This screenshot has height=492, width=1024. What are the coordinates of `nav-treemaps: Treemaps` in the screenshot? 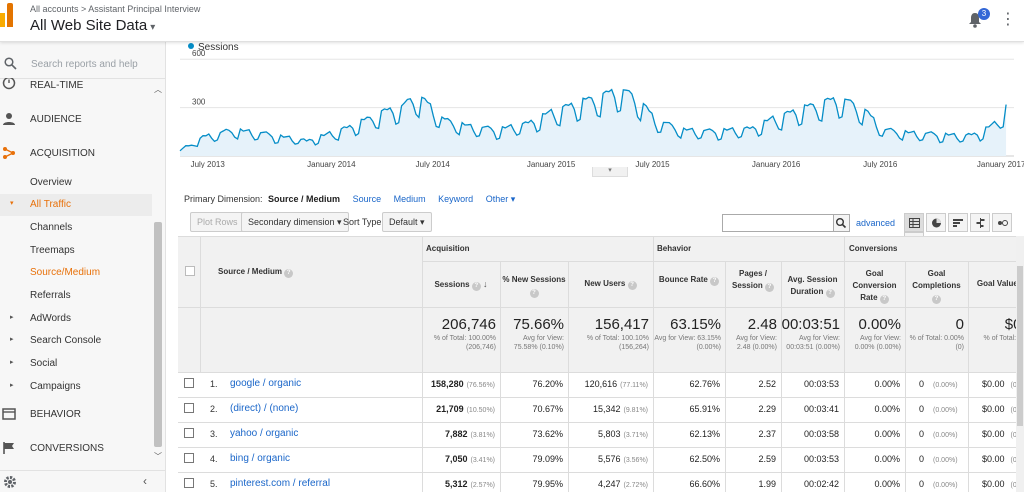 It's located at (52, 250).